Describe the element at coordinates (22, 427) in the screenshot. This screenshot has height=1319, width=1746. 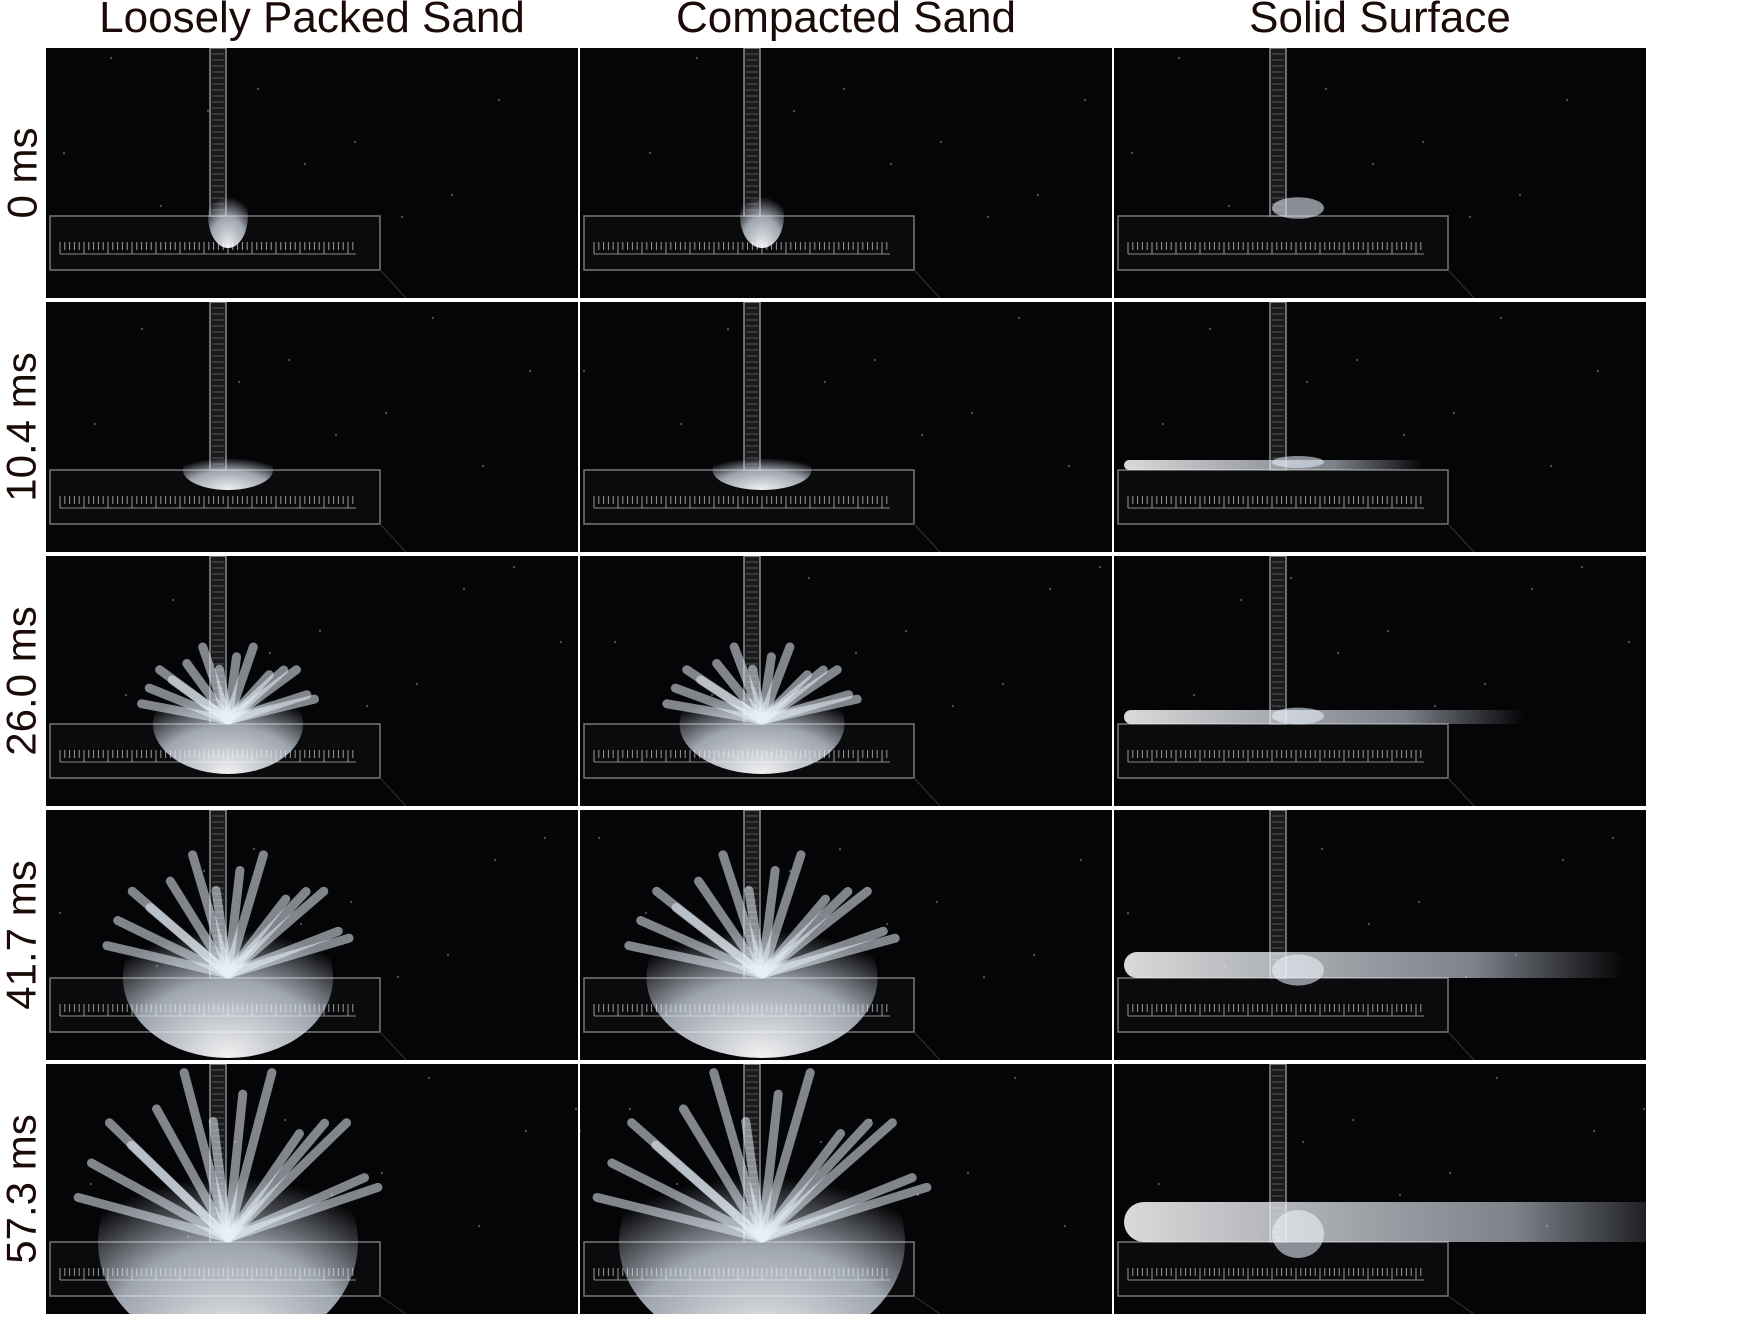
I see `row-label-time: 10.4 ms` at that location.